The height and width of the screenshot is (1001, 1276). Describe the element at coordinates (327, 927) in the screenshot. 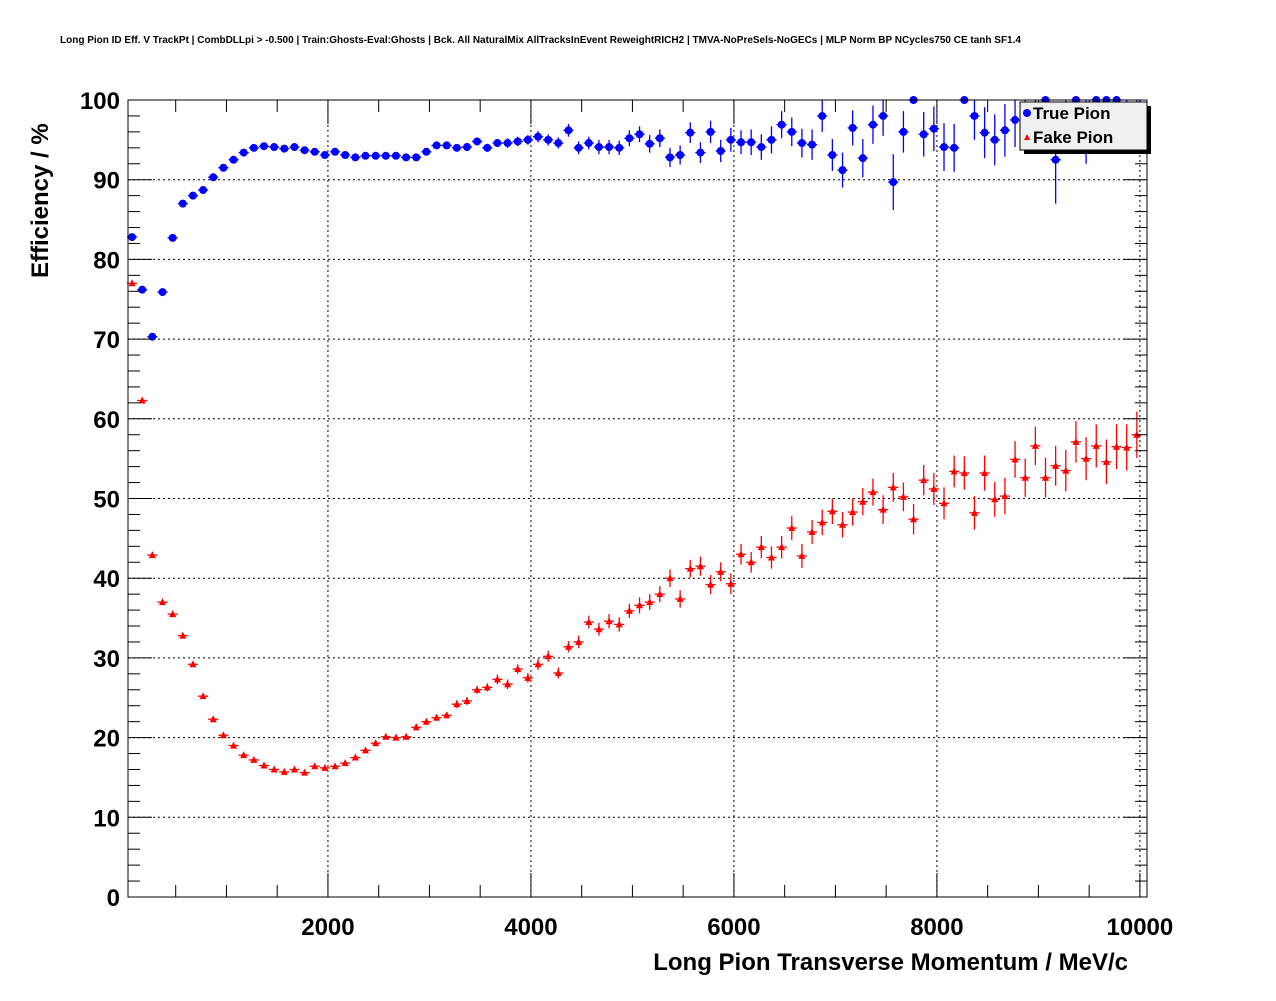

I see `x-tick-label: 2000` at that location.